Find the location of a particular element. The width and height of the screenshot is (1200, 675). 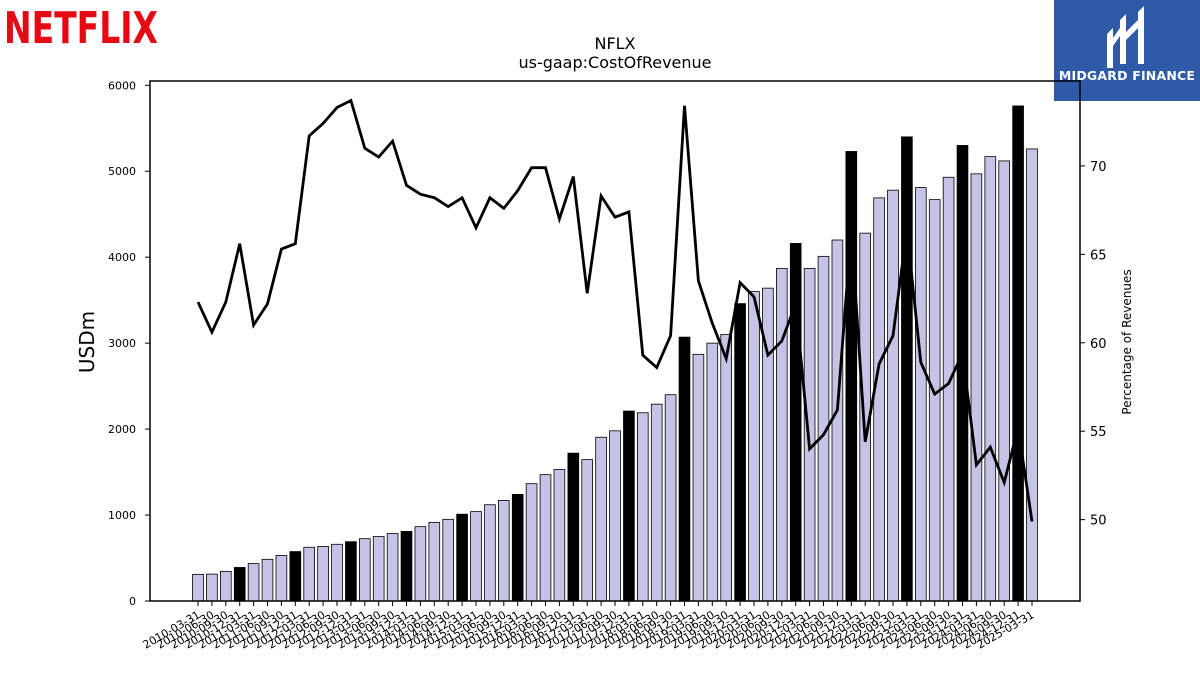

netflix-logo-text: NETFLIX is located at coordinates (81, 25).